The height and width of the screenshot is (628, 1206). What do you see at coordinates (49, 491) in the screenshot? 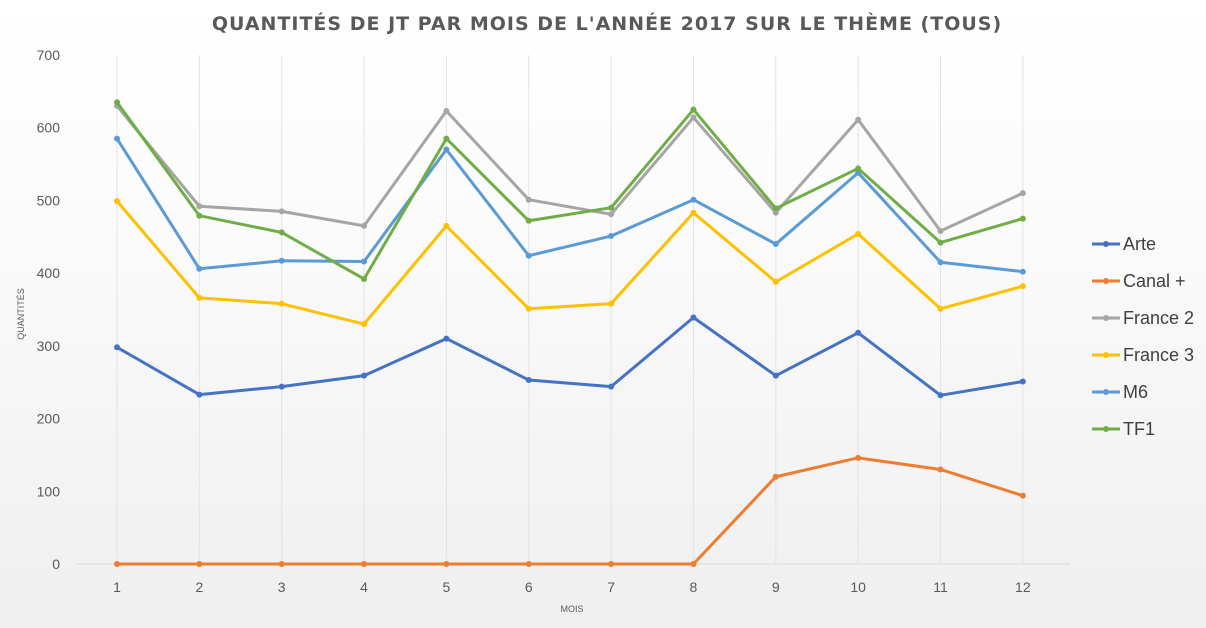
I see `y-tick-label: 100` at bounding box center [49, 491].